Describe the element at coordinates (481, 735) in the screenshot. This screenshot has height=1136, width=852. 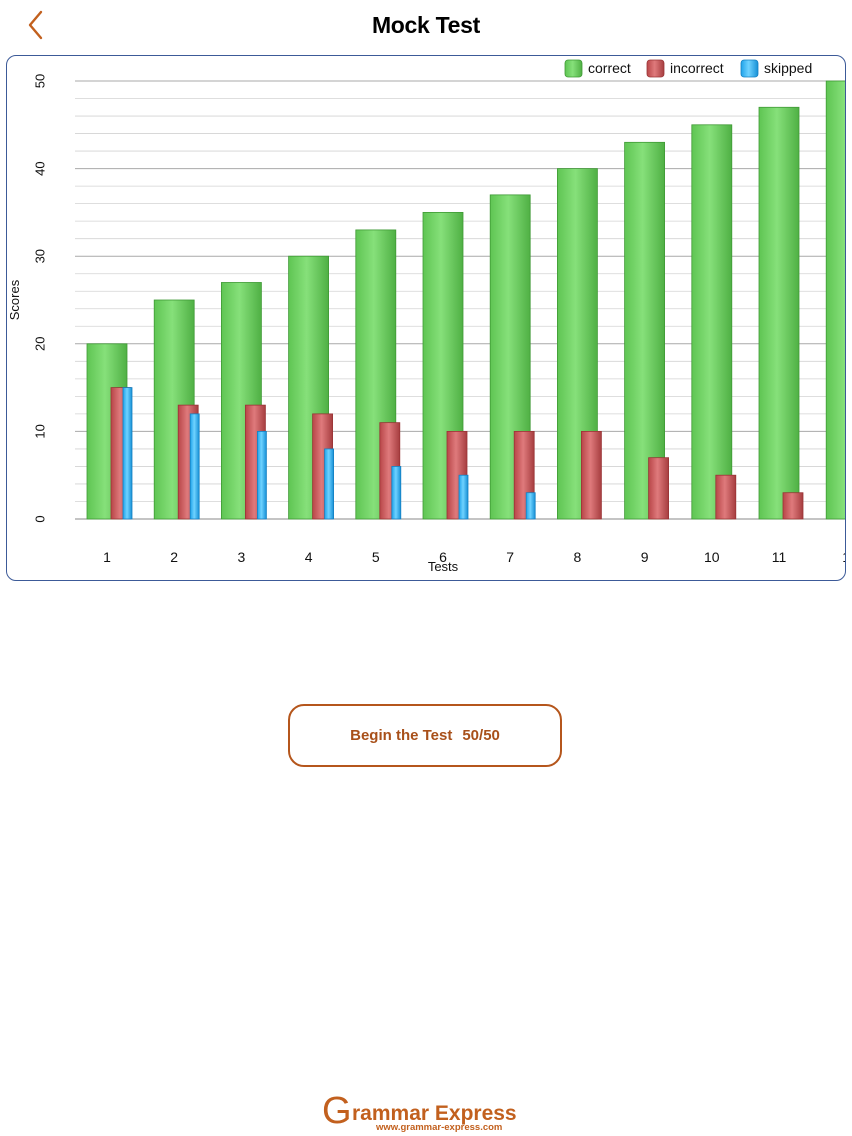
I see `test-progress-count: 50/50` at that location.